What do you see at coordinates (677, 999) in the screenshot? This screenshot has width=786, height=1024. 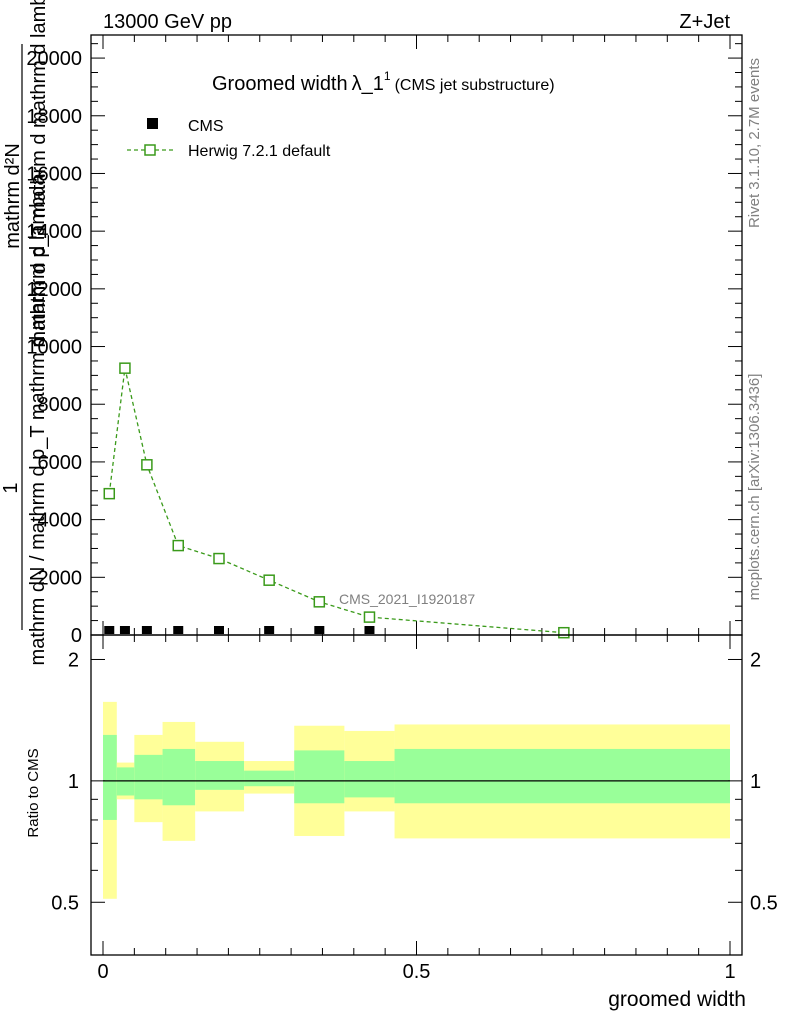 I see `xlabel: groomed width` at bounding box center [677, 999].